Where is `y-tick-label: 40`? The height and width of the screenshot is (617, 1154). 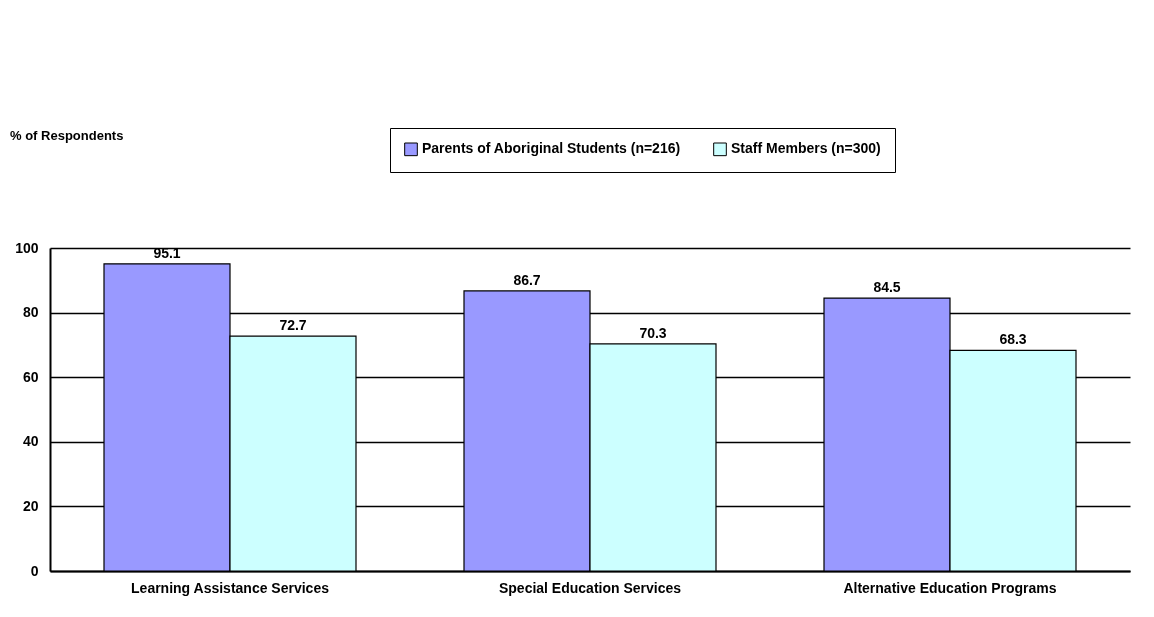
y-tick-label: 40 is located at coordinates (30, 441).